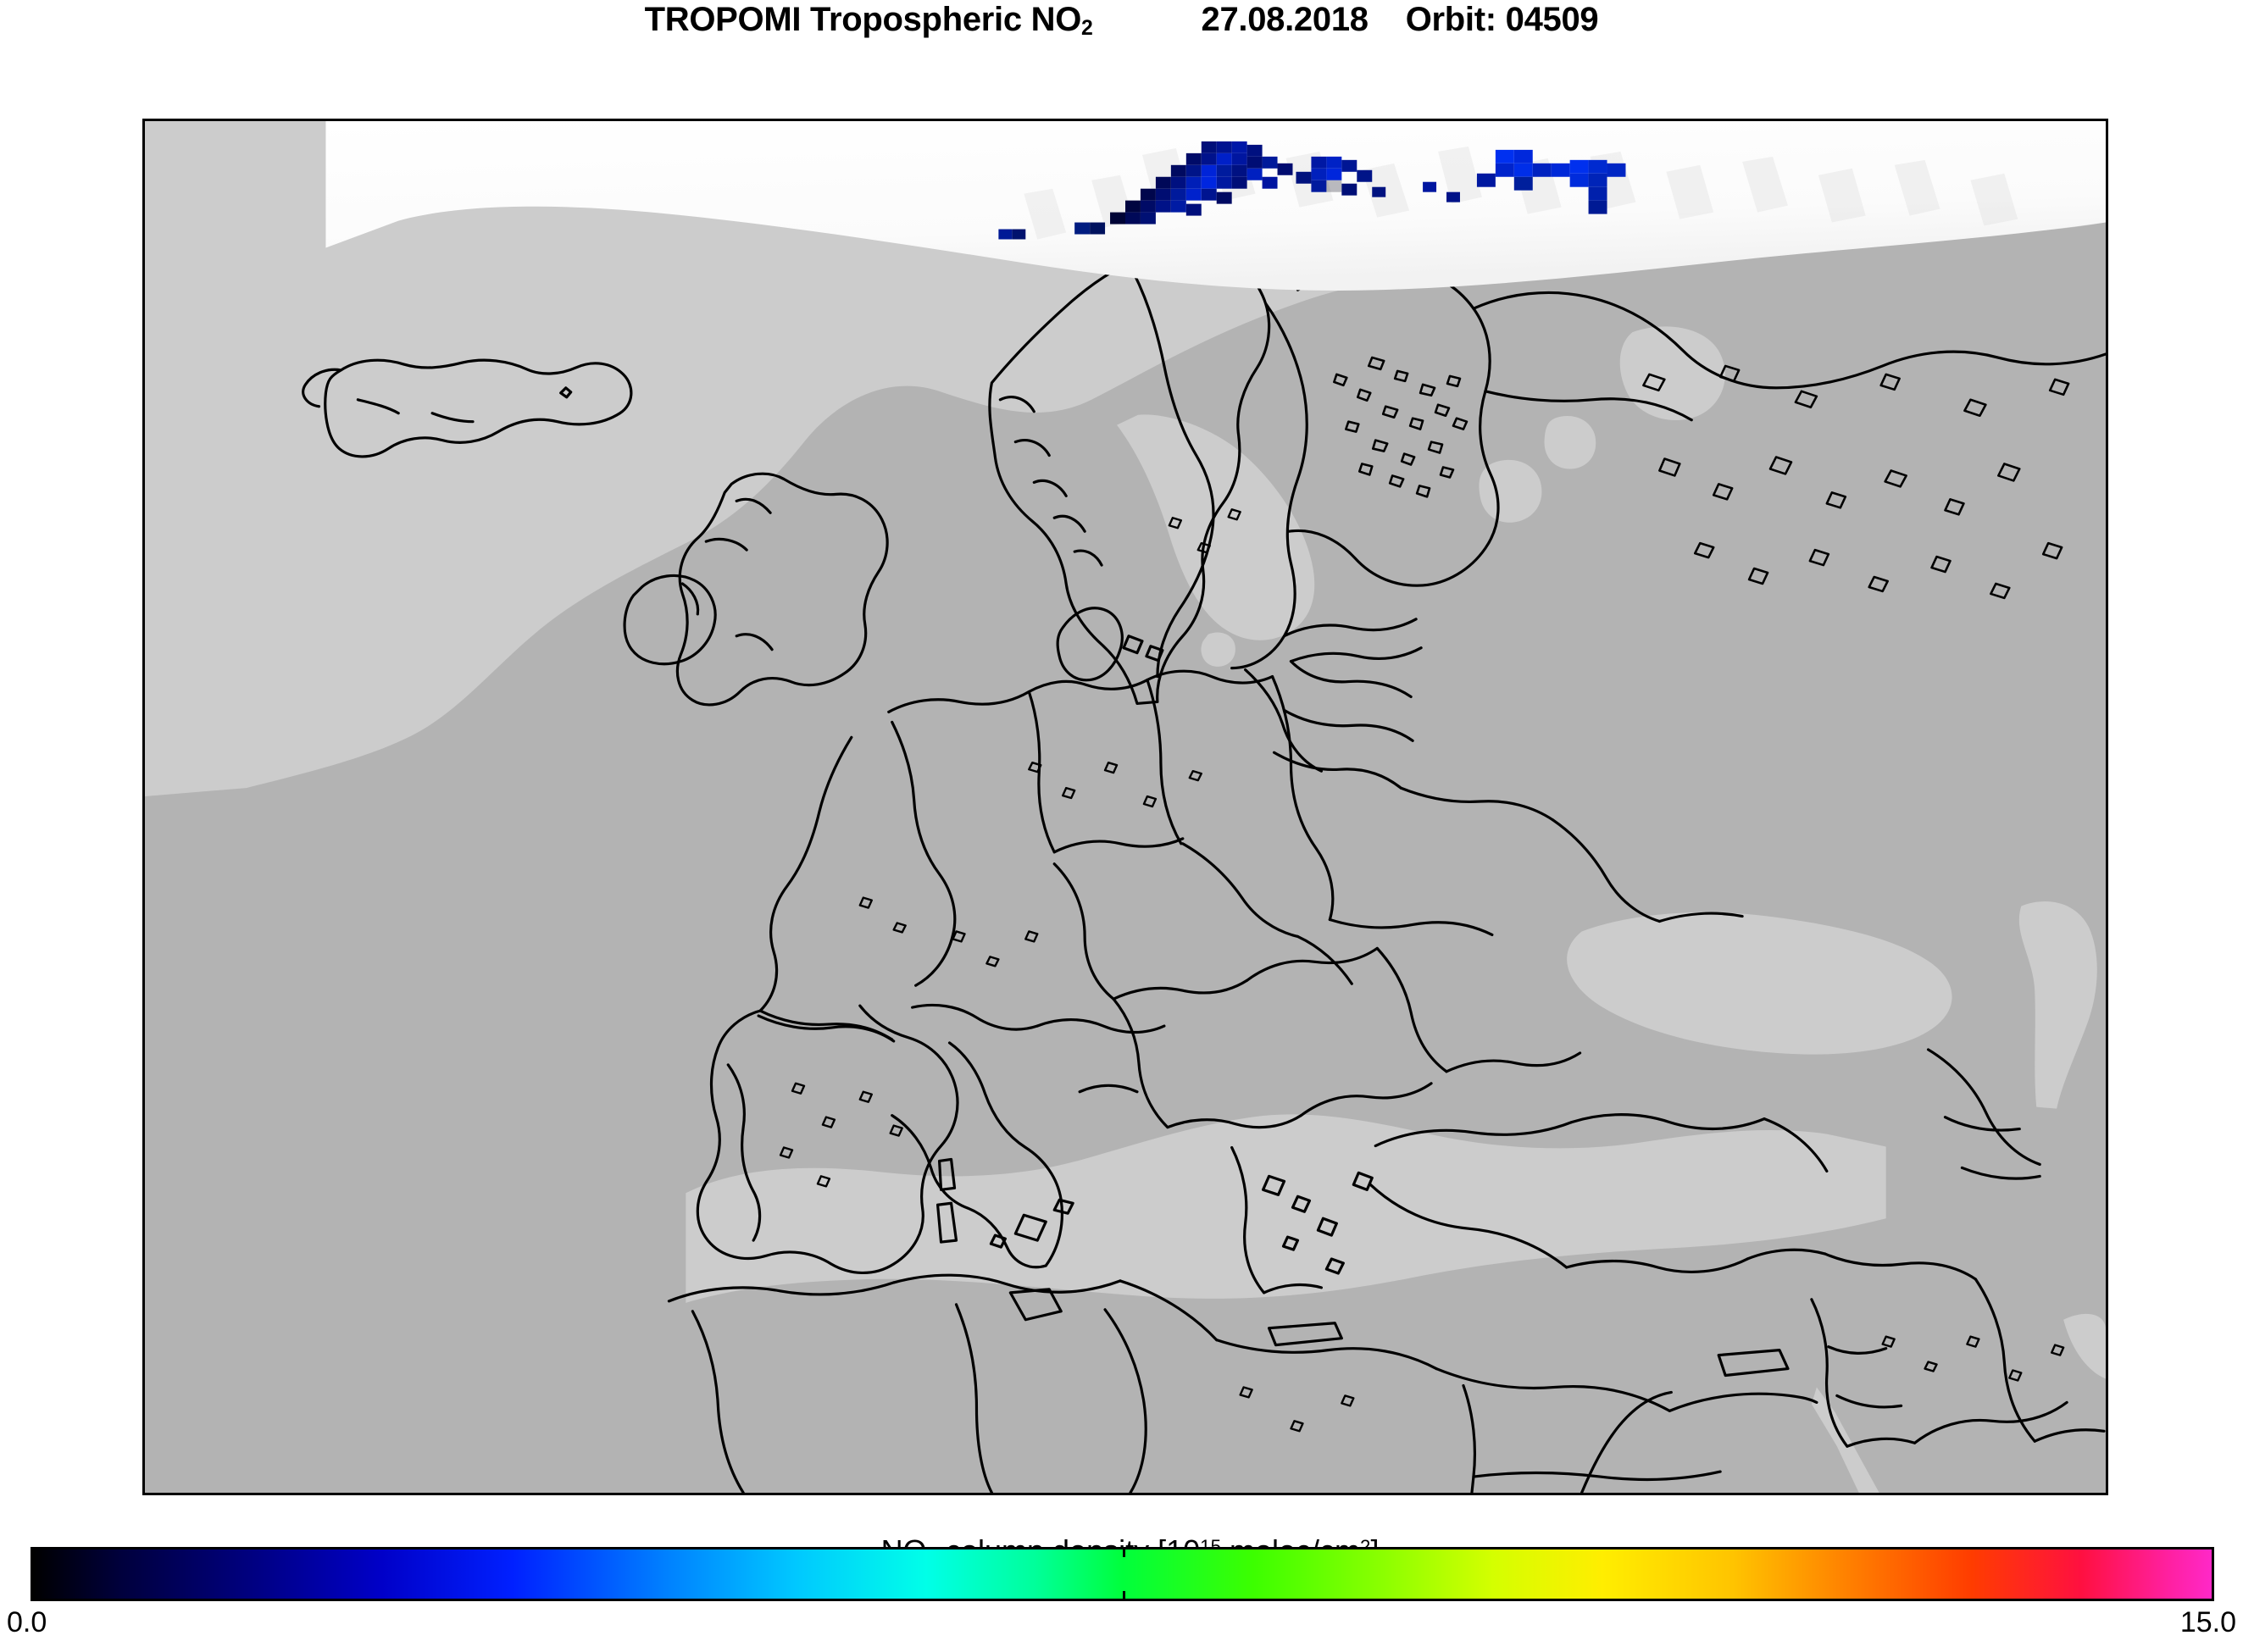  Describe the element at coordinates (1122, 1574) in the screenshot. I see `colorbar` at that location.